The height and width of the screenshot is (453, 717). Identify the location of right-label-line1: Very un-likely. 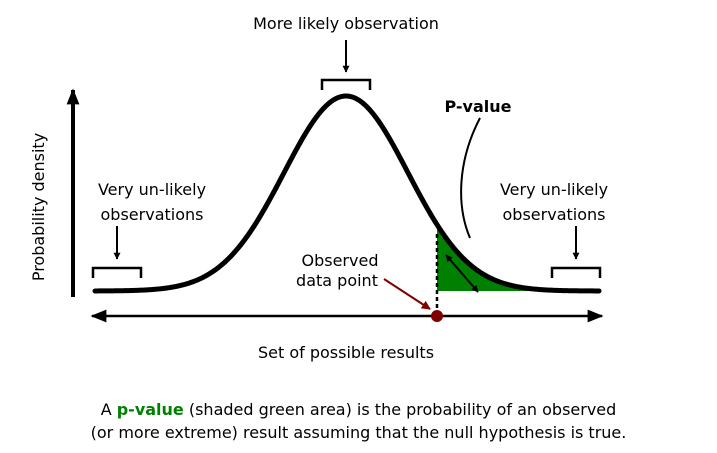
(554, 189).